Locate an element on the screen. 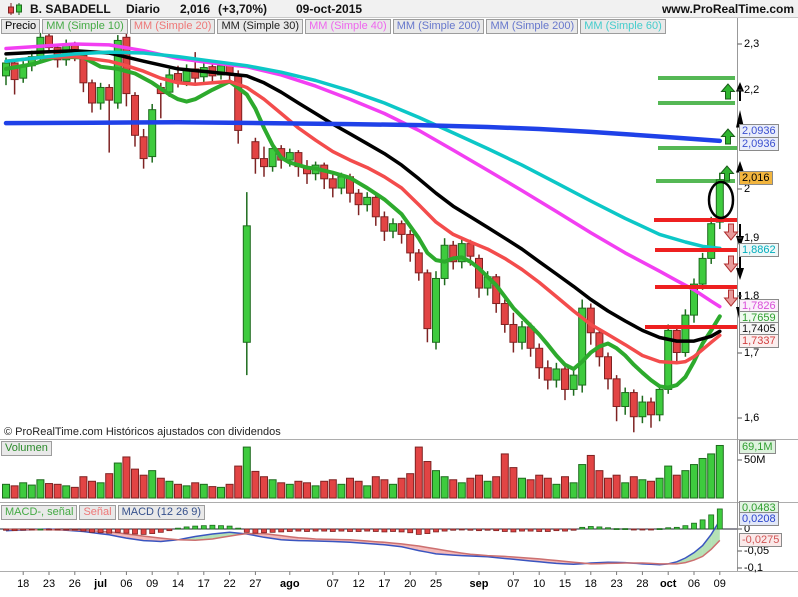 Image resolution: width=798 pixels, height=597 pixels. macd-legend-chip: MACD (12 26 9) is located at coordinates (161, 512).